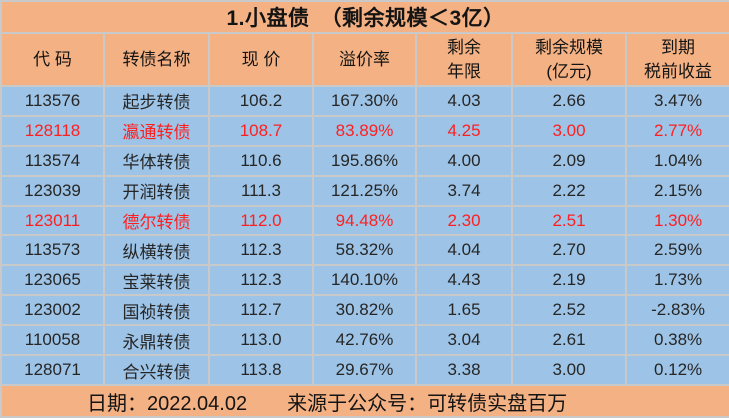 Image resolution: width=729 pixels, height=418 pixels. I want to click on cell-years: 4.25, so click(464, 130).